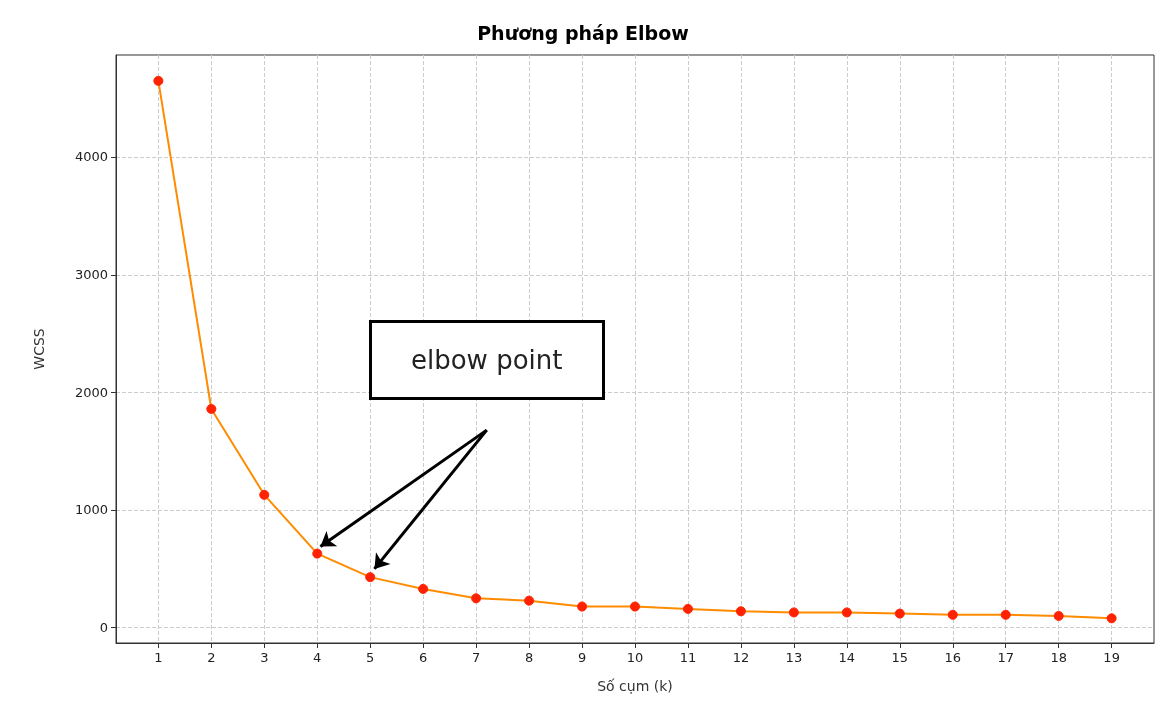  Describe the element at coordinates (317, 657) in the screenshot. I see `x-tick-label: 4` at that location.